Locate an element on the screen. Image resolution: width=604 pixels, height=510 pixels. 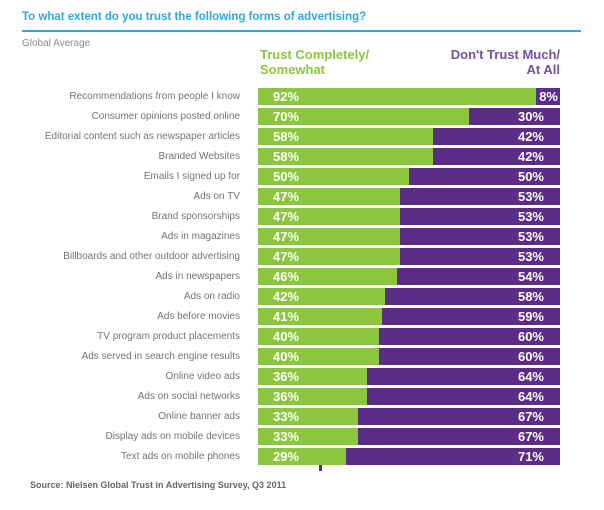
trust-value: 42% is located at coordinates (286, 296).